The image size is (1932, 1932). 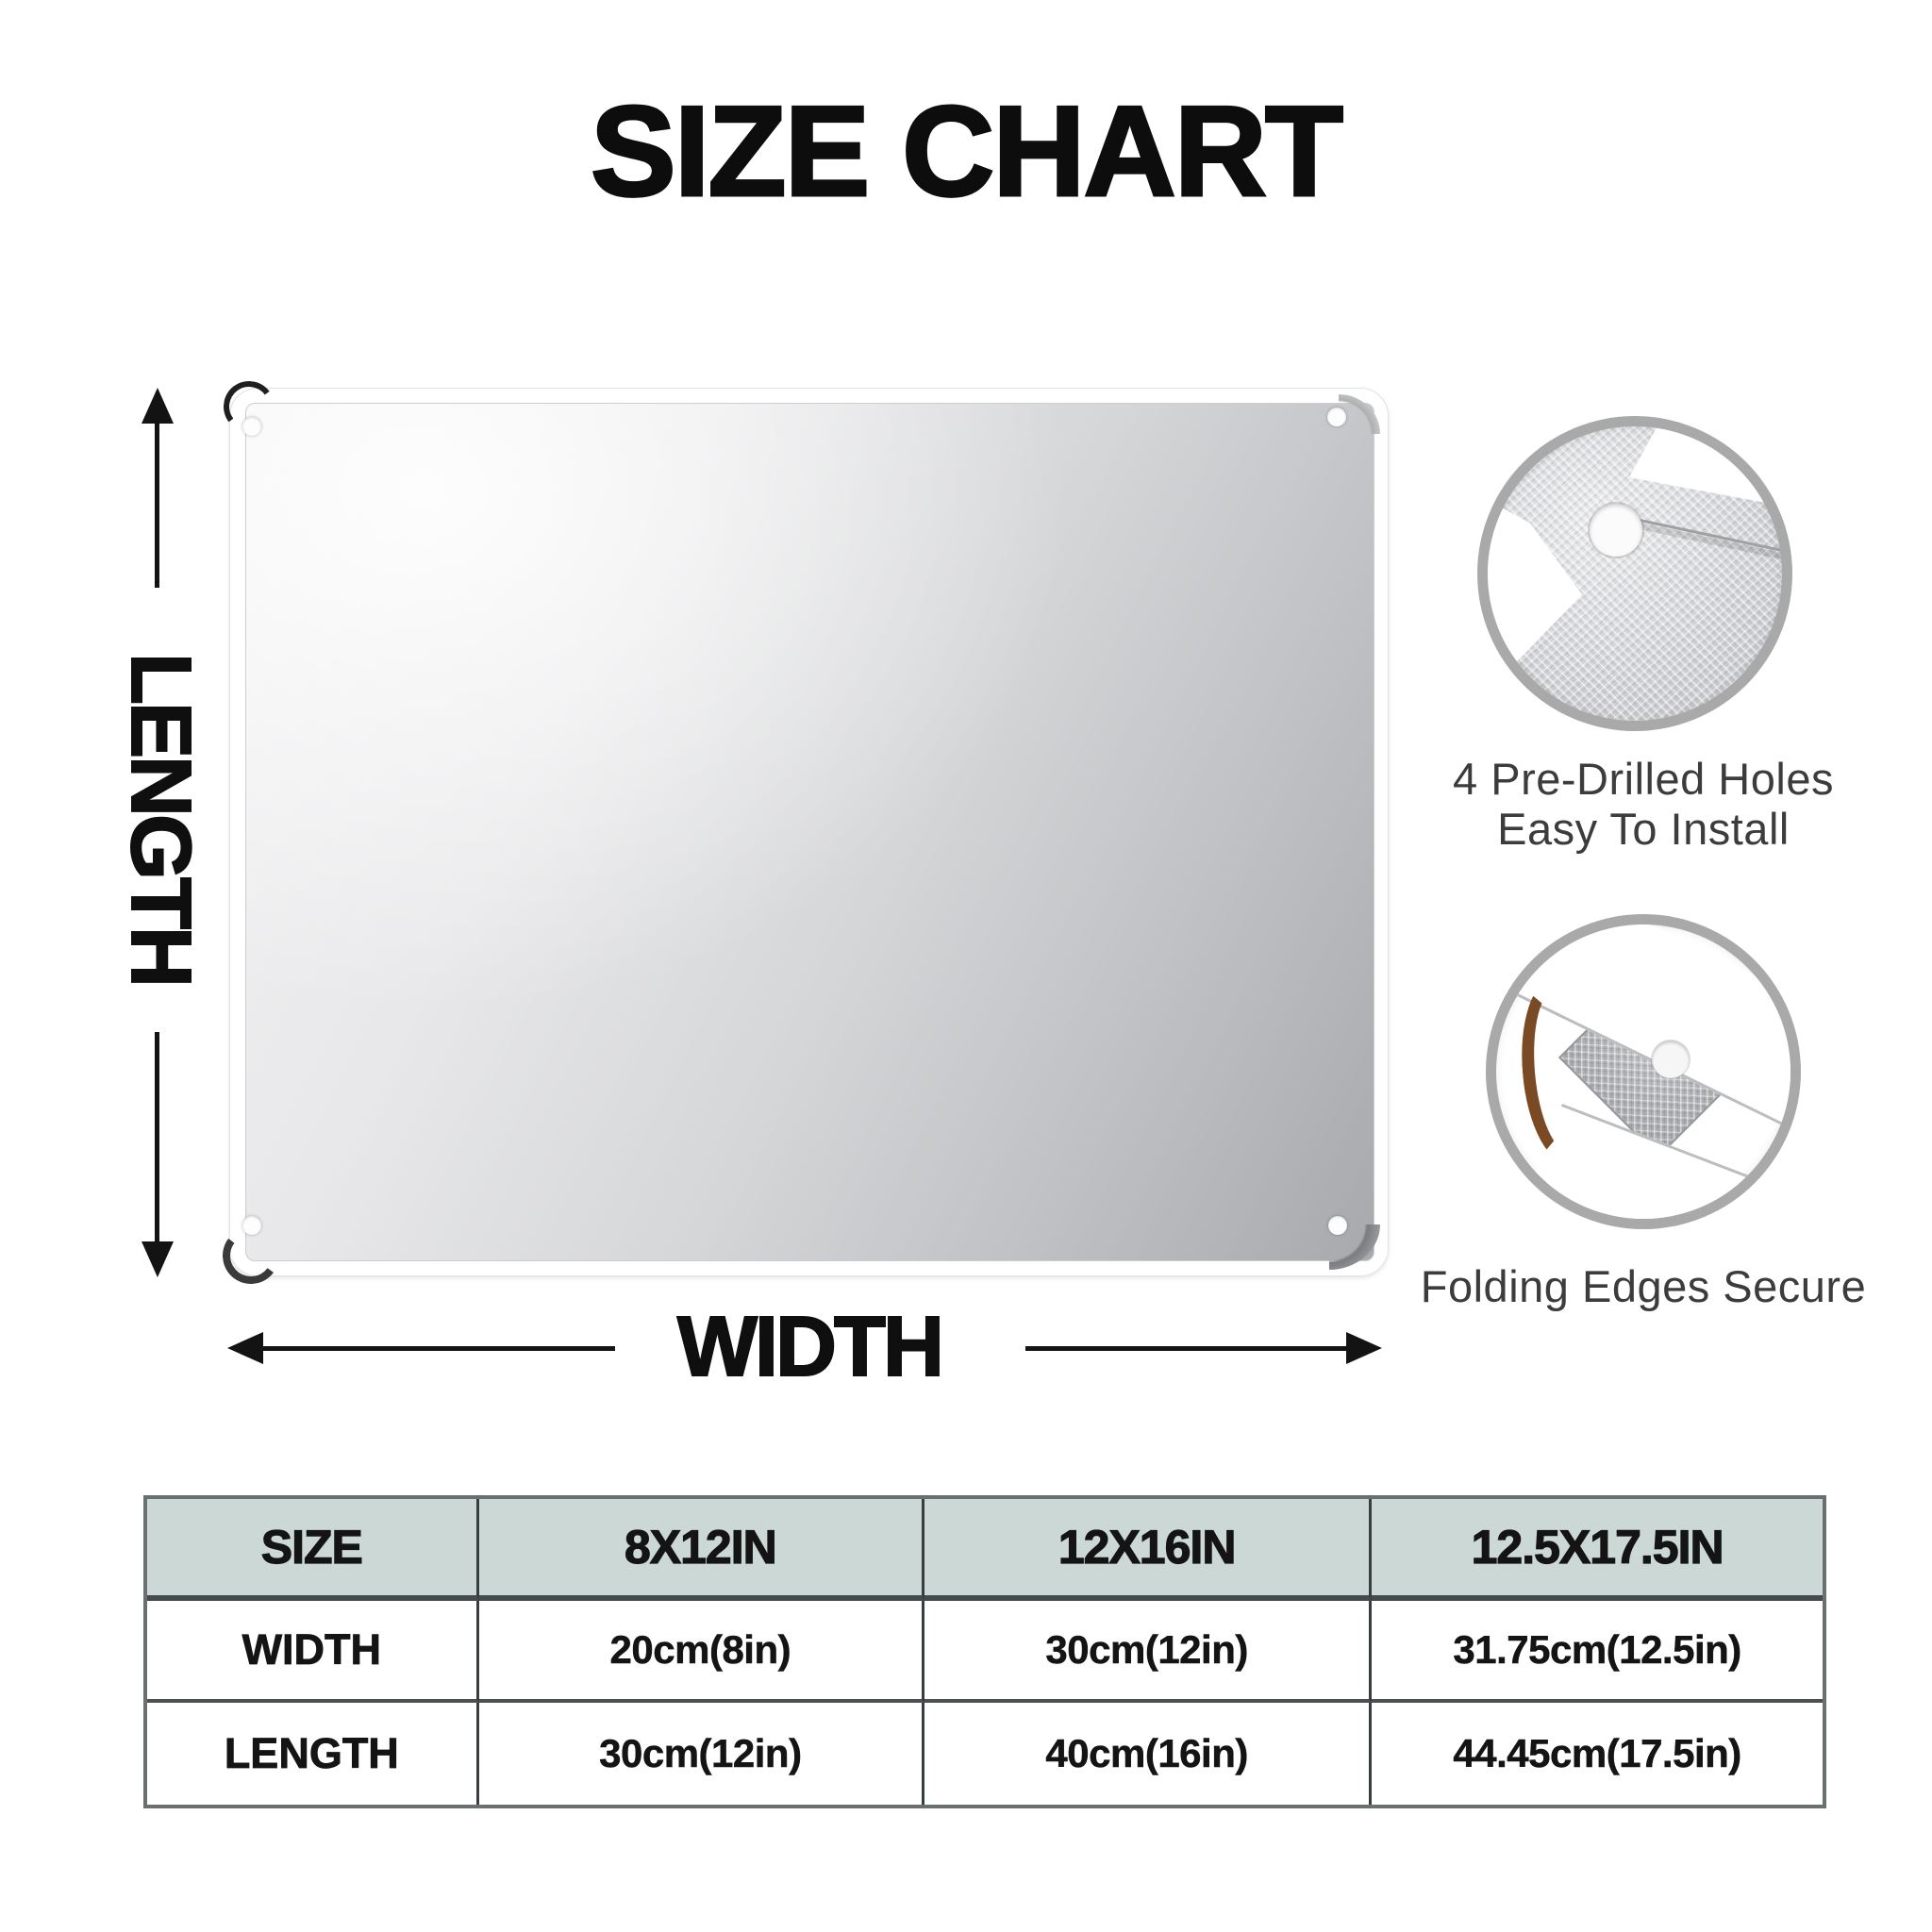 What do you see at coordinates (967, 151) in the screenshot?
I see `page-title: SIZE CHART` at bounding box center [967, 151].